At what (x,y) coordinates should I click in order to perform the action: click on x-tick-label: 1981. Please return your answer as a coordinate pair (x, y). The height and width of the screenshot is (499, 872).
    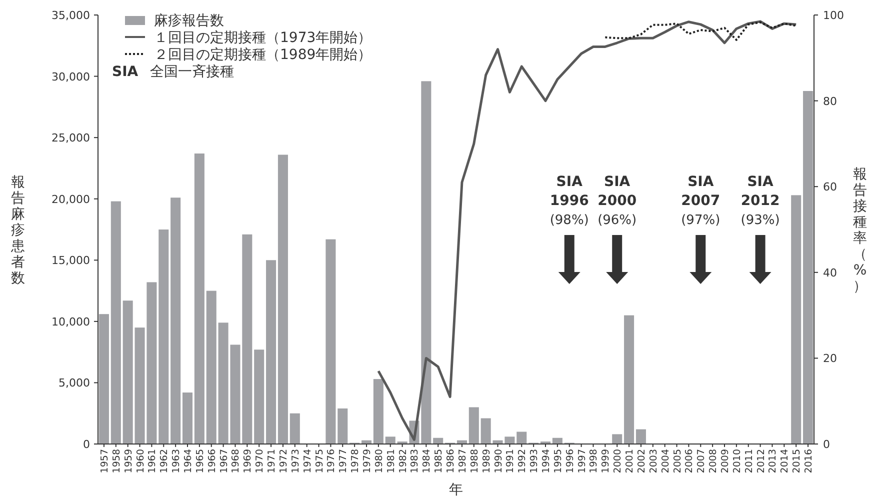
    Looking at the image, I should click on (391, 461).